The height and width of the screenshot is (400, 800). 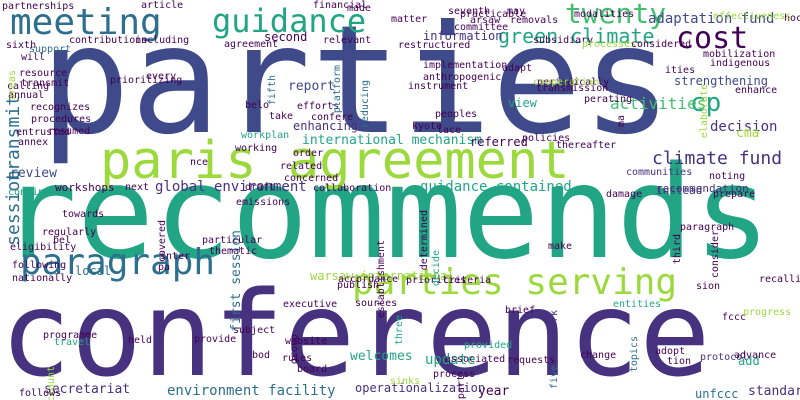 What do you see at coordinates (488, 345) in the screenshot?
I see `cloud-word: provided` at bounding box center [488, 345].